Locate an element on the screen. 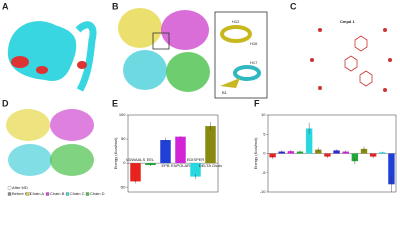  panel-letter: C is located at coordinates (293, 6).